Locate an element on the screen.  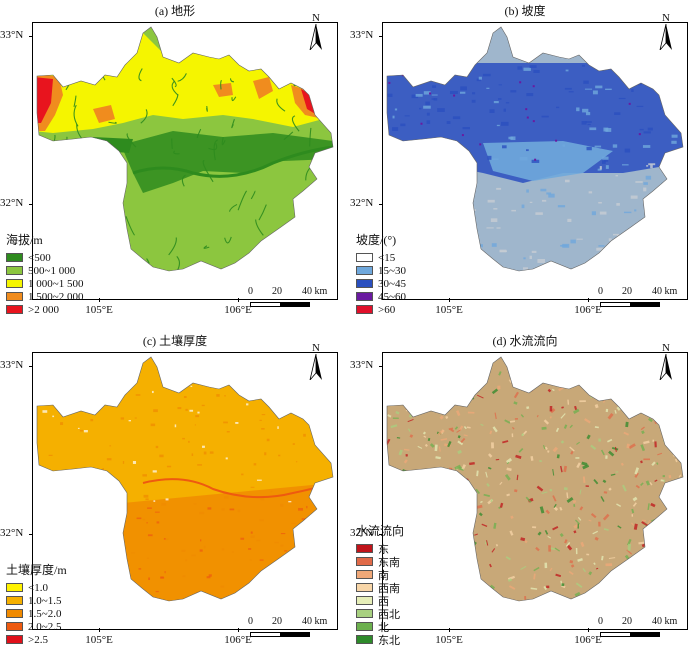
legend-item: 西 is located at coordinates (380, 601).